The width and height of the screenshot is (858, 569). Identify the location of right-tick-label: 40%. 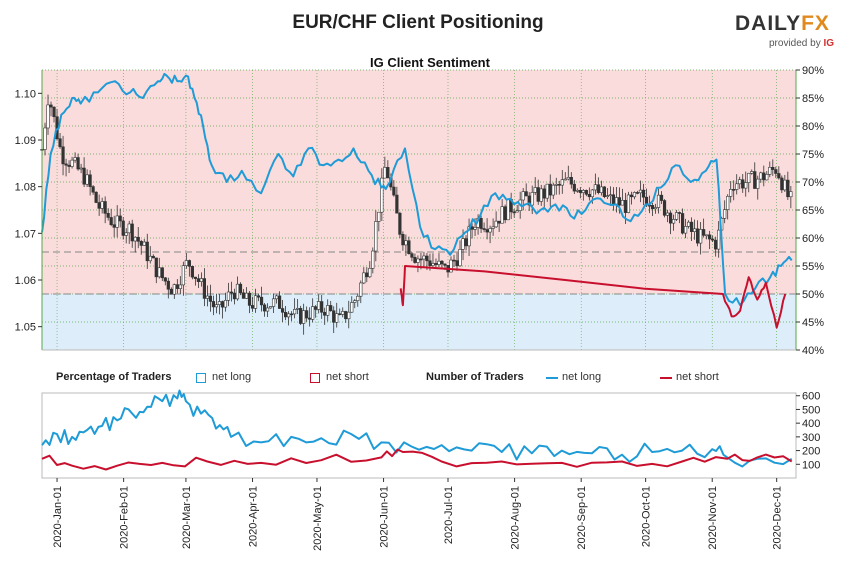
(813, 351).